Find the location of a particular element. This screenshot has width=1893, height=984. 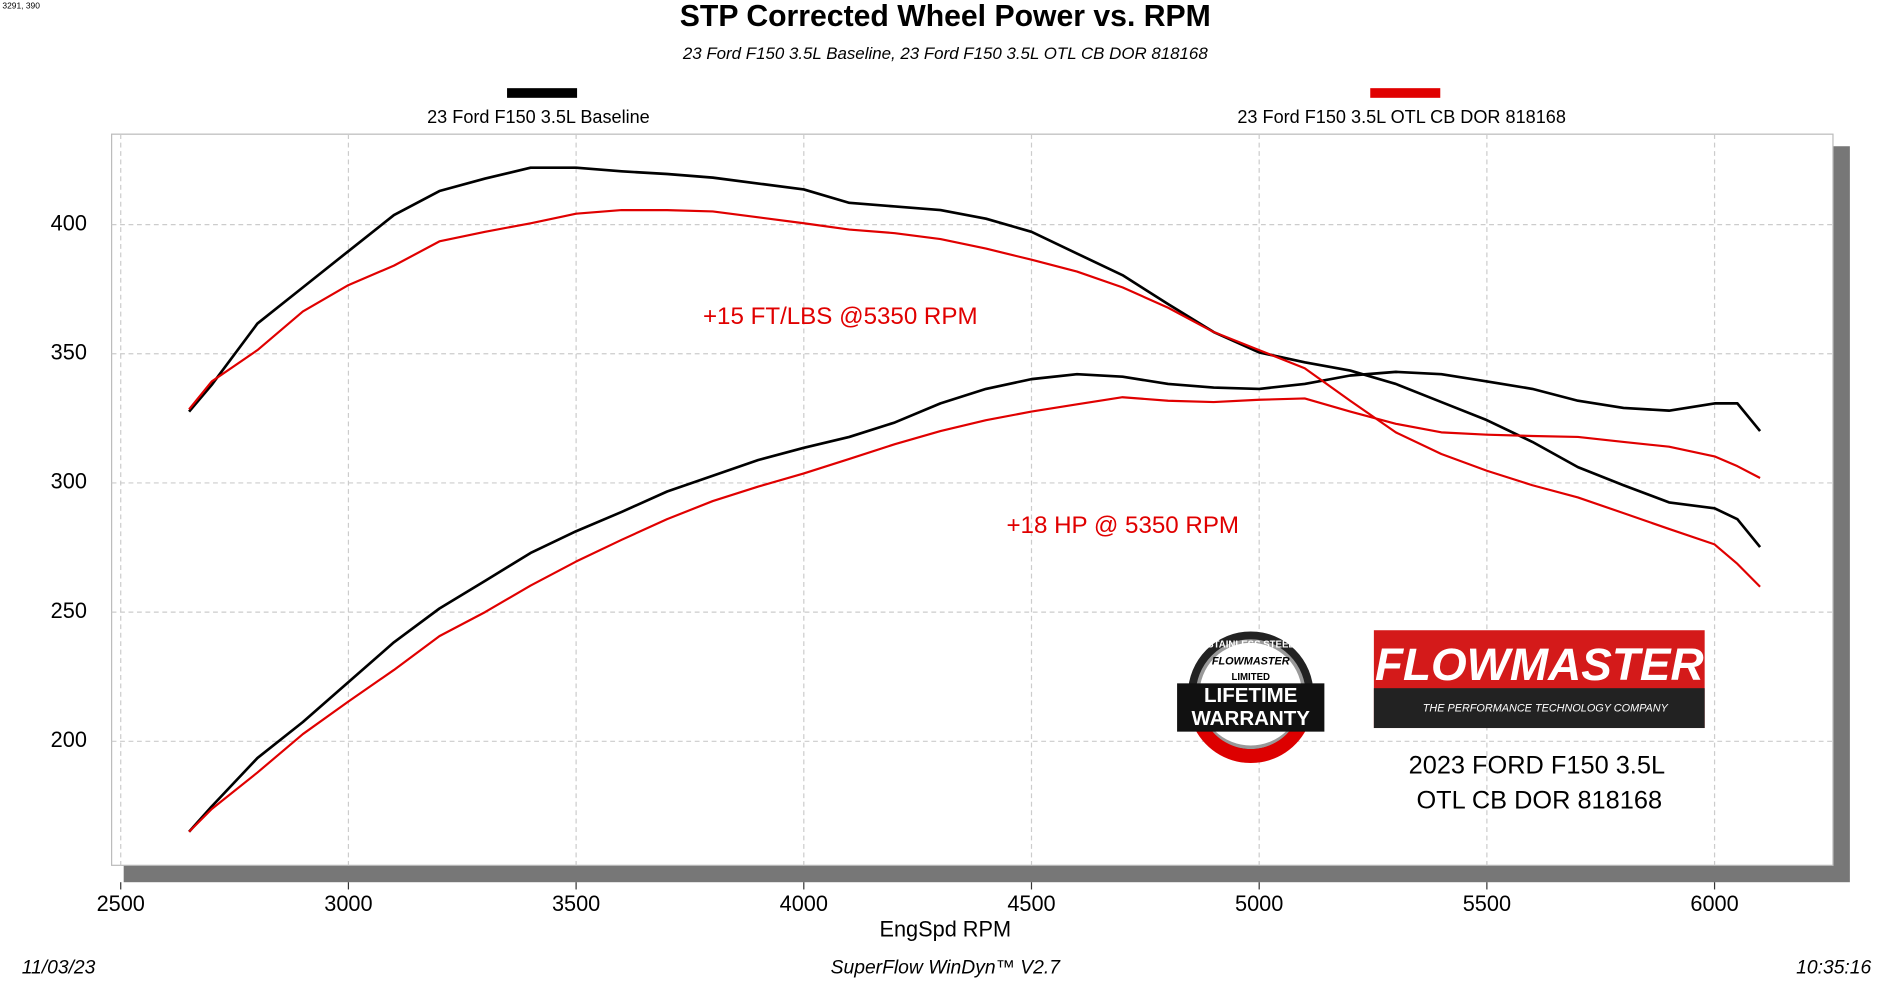

annotation: +18 HP @ 5350 RPM is located at coordinates (1122, 525).